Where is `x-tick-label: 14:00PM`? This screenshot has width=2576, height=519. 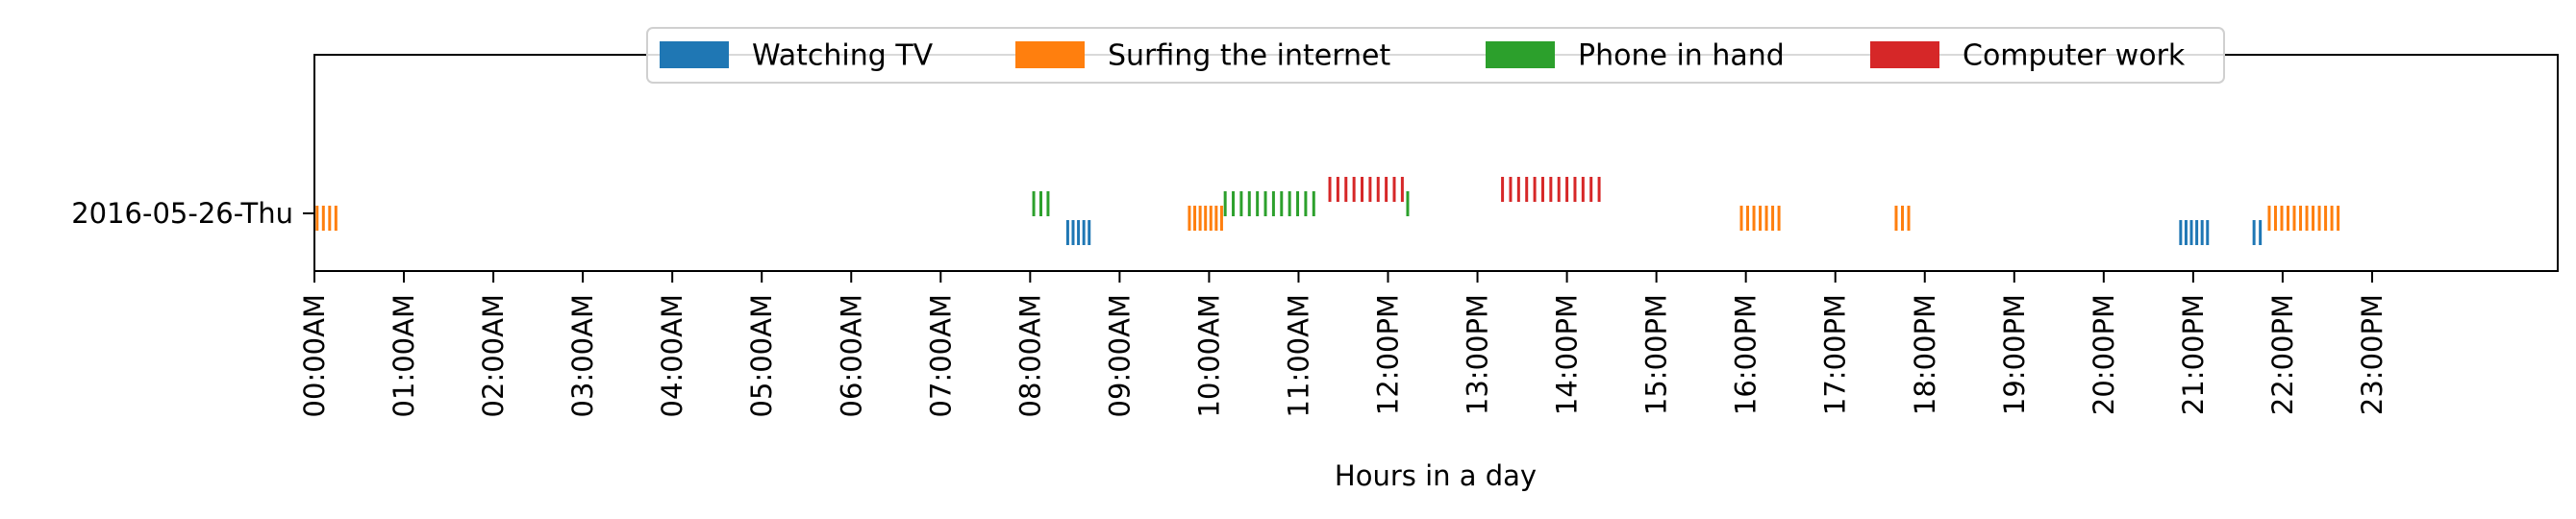
x-tick-label: 14:00PM is located at coordinates (1567, 354).